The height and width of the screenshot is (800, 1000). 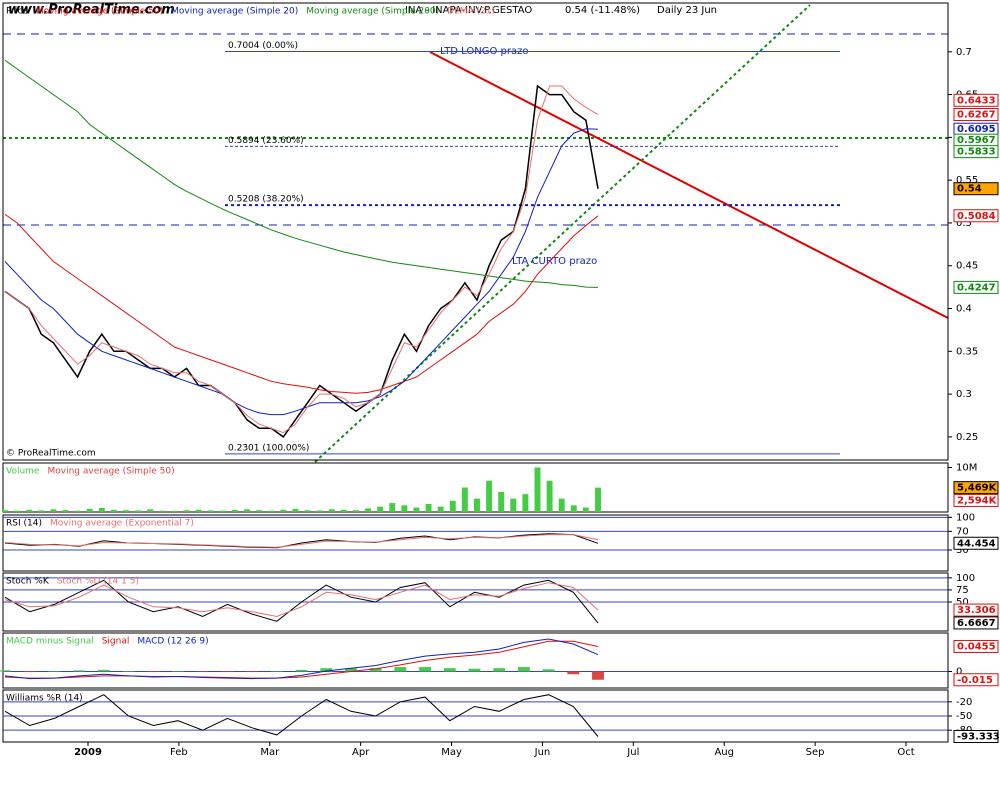 What do you see at coordinates (554, 261) in the screenshot?
I see `annotation: LTA CURTO prazo` at bounding box center [554, 261].